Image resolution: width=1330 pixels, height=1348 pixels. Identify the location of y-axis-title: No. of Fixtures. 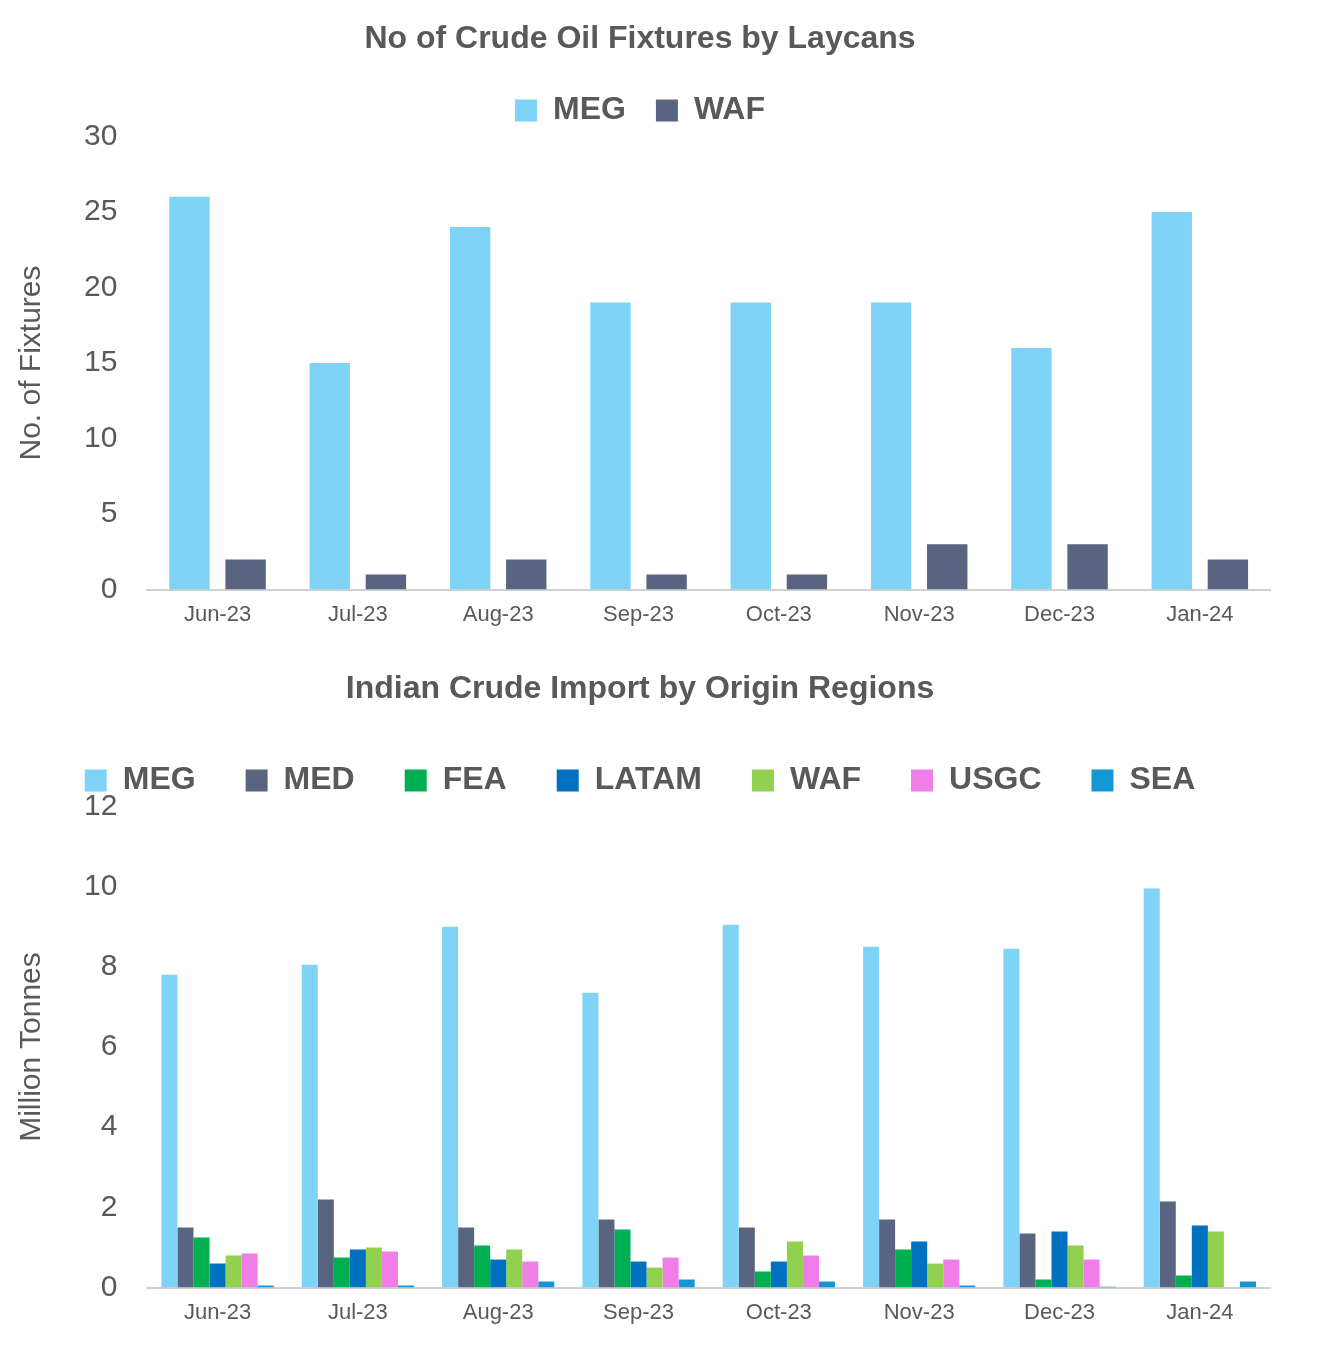
(30, 363).